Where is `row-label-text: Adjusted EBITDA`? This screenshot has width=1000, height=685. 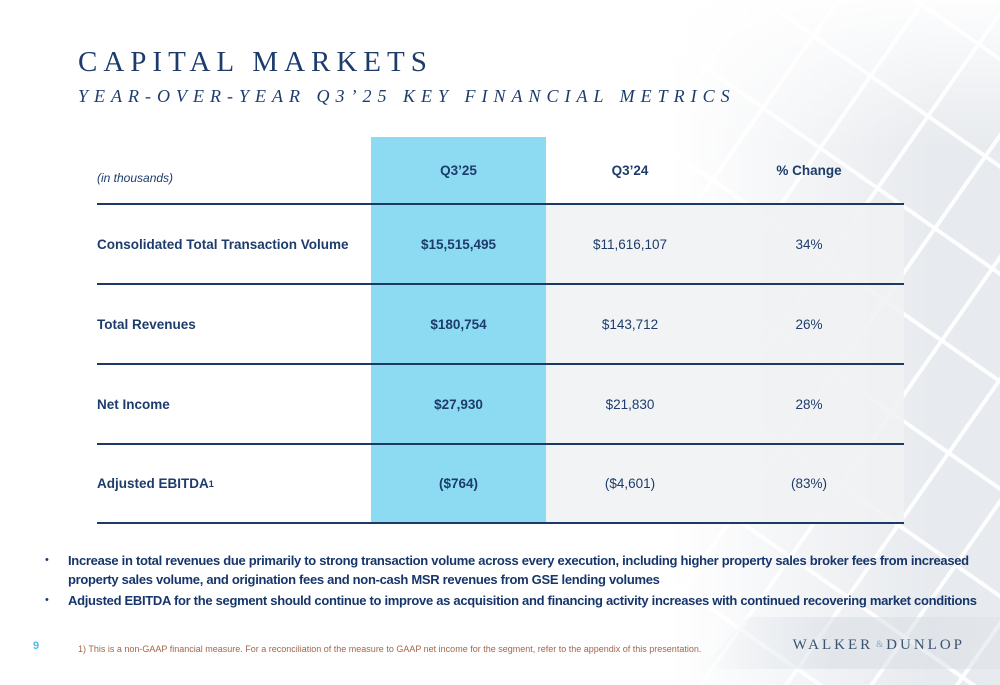 row-label-text: Adjusted EBITDA is located at coordinates (153, 483).